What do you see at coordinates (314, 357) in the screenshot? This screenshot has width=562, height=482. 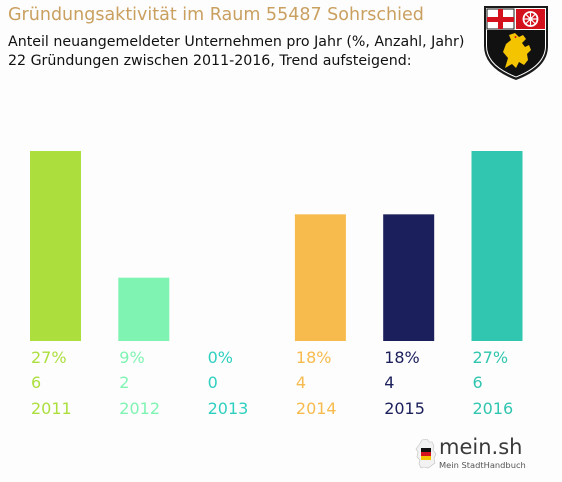 I see `percent-label-2014: 18%` at bounding box center [314, 357].